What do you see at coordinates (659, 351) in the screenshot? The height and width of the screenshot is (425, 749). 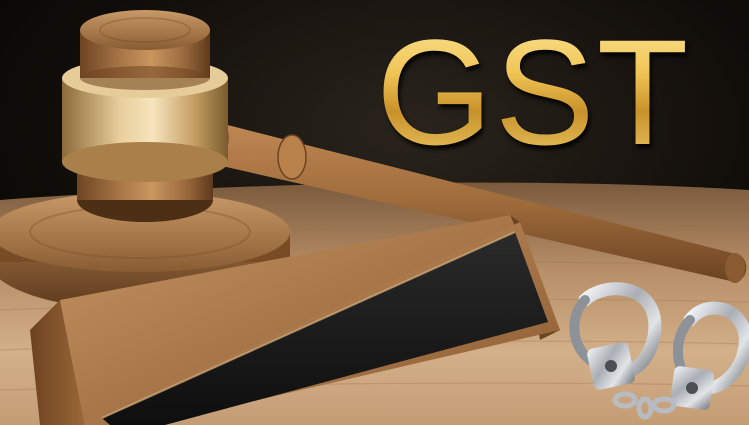 I see `handcuffs` at bounding box center [659, 351].